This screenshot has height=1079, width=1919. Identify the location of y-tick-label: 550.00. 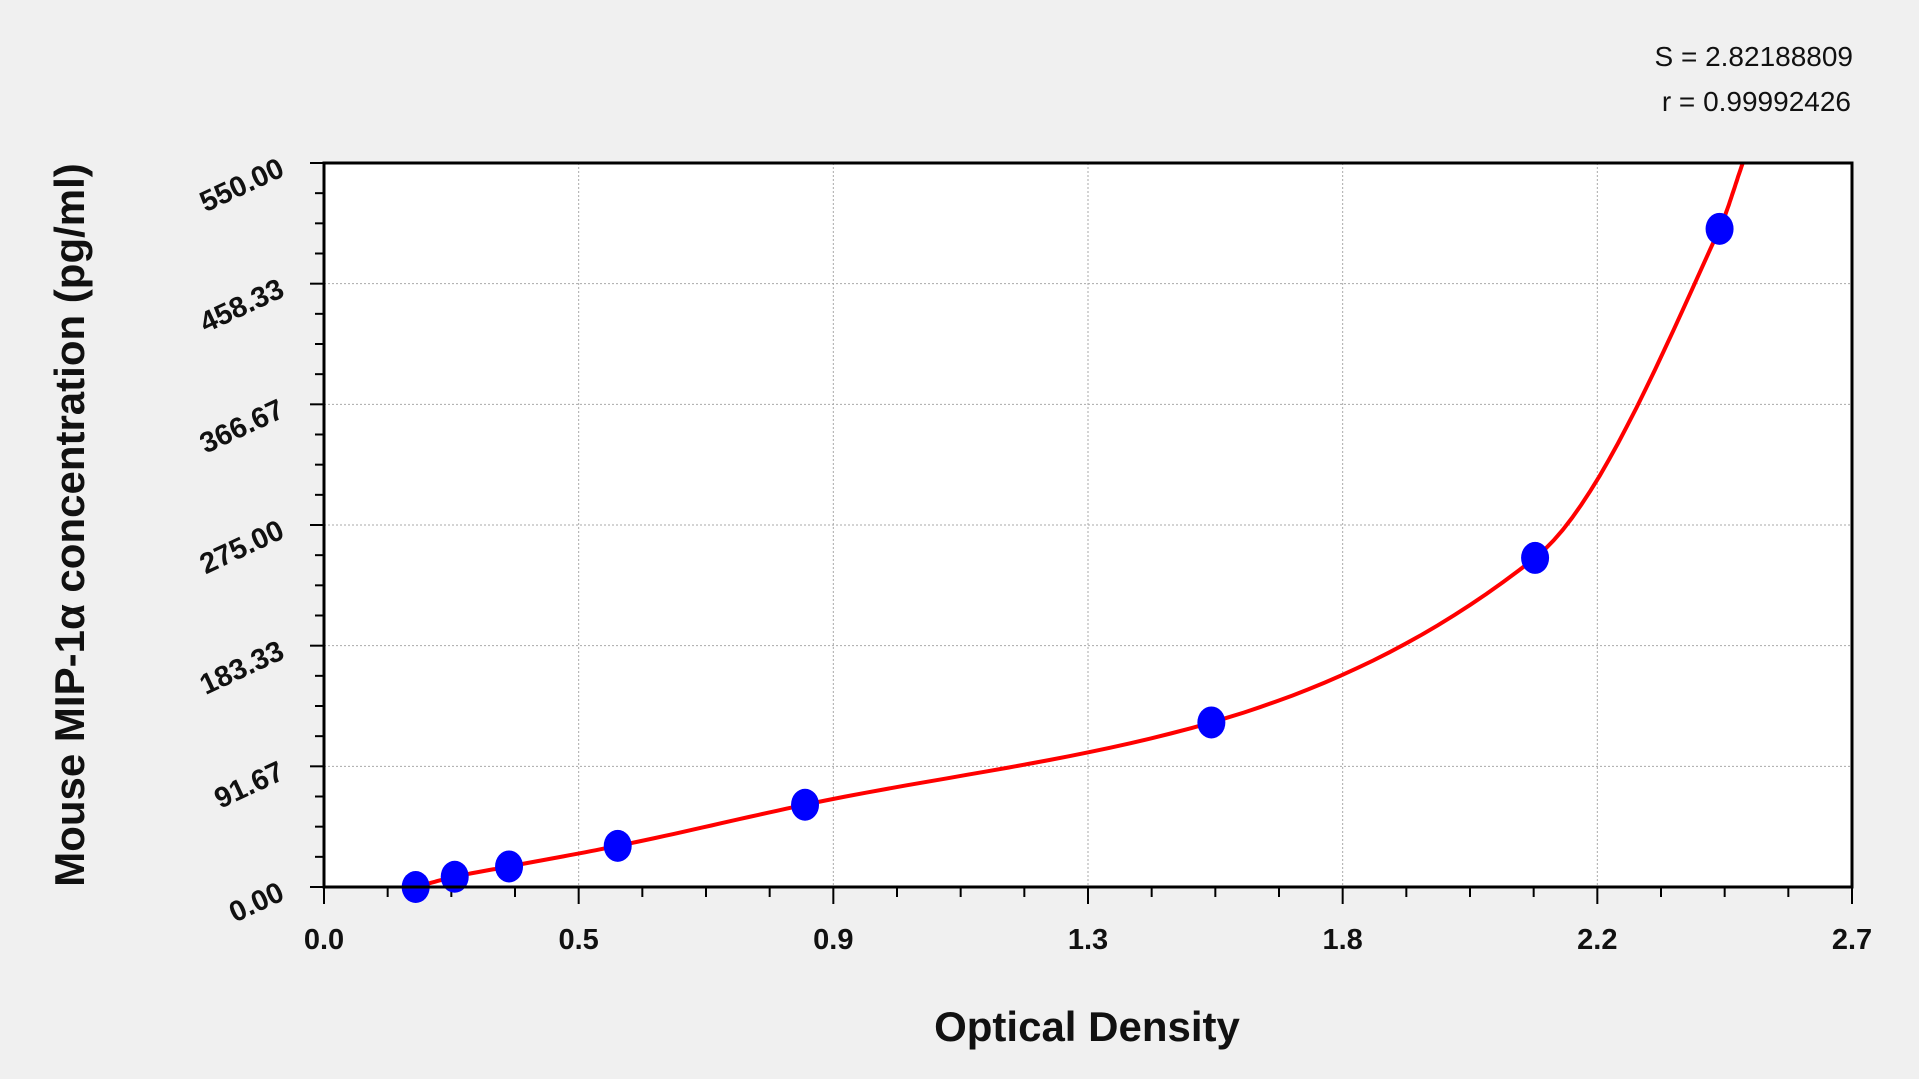
(242, 185).